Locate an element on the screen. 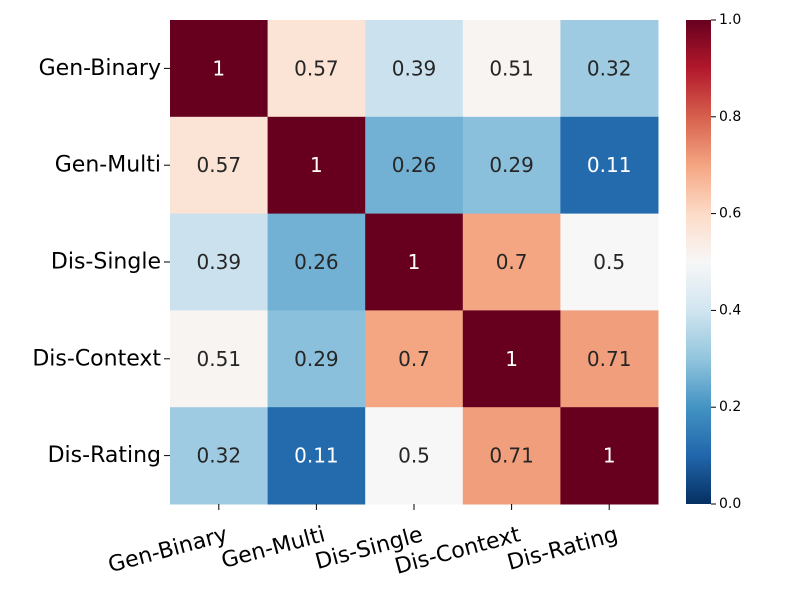 The image size is (794, 595). column-label-0: Gen-Binary is located at coordinates (168, 550).